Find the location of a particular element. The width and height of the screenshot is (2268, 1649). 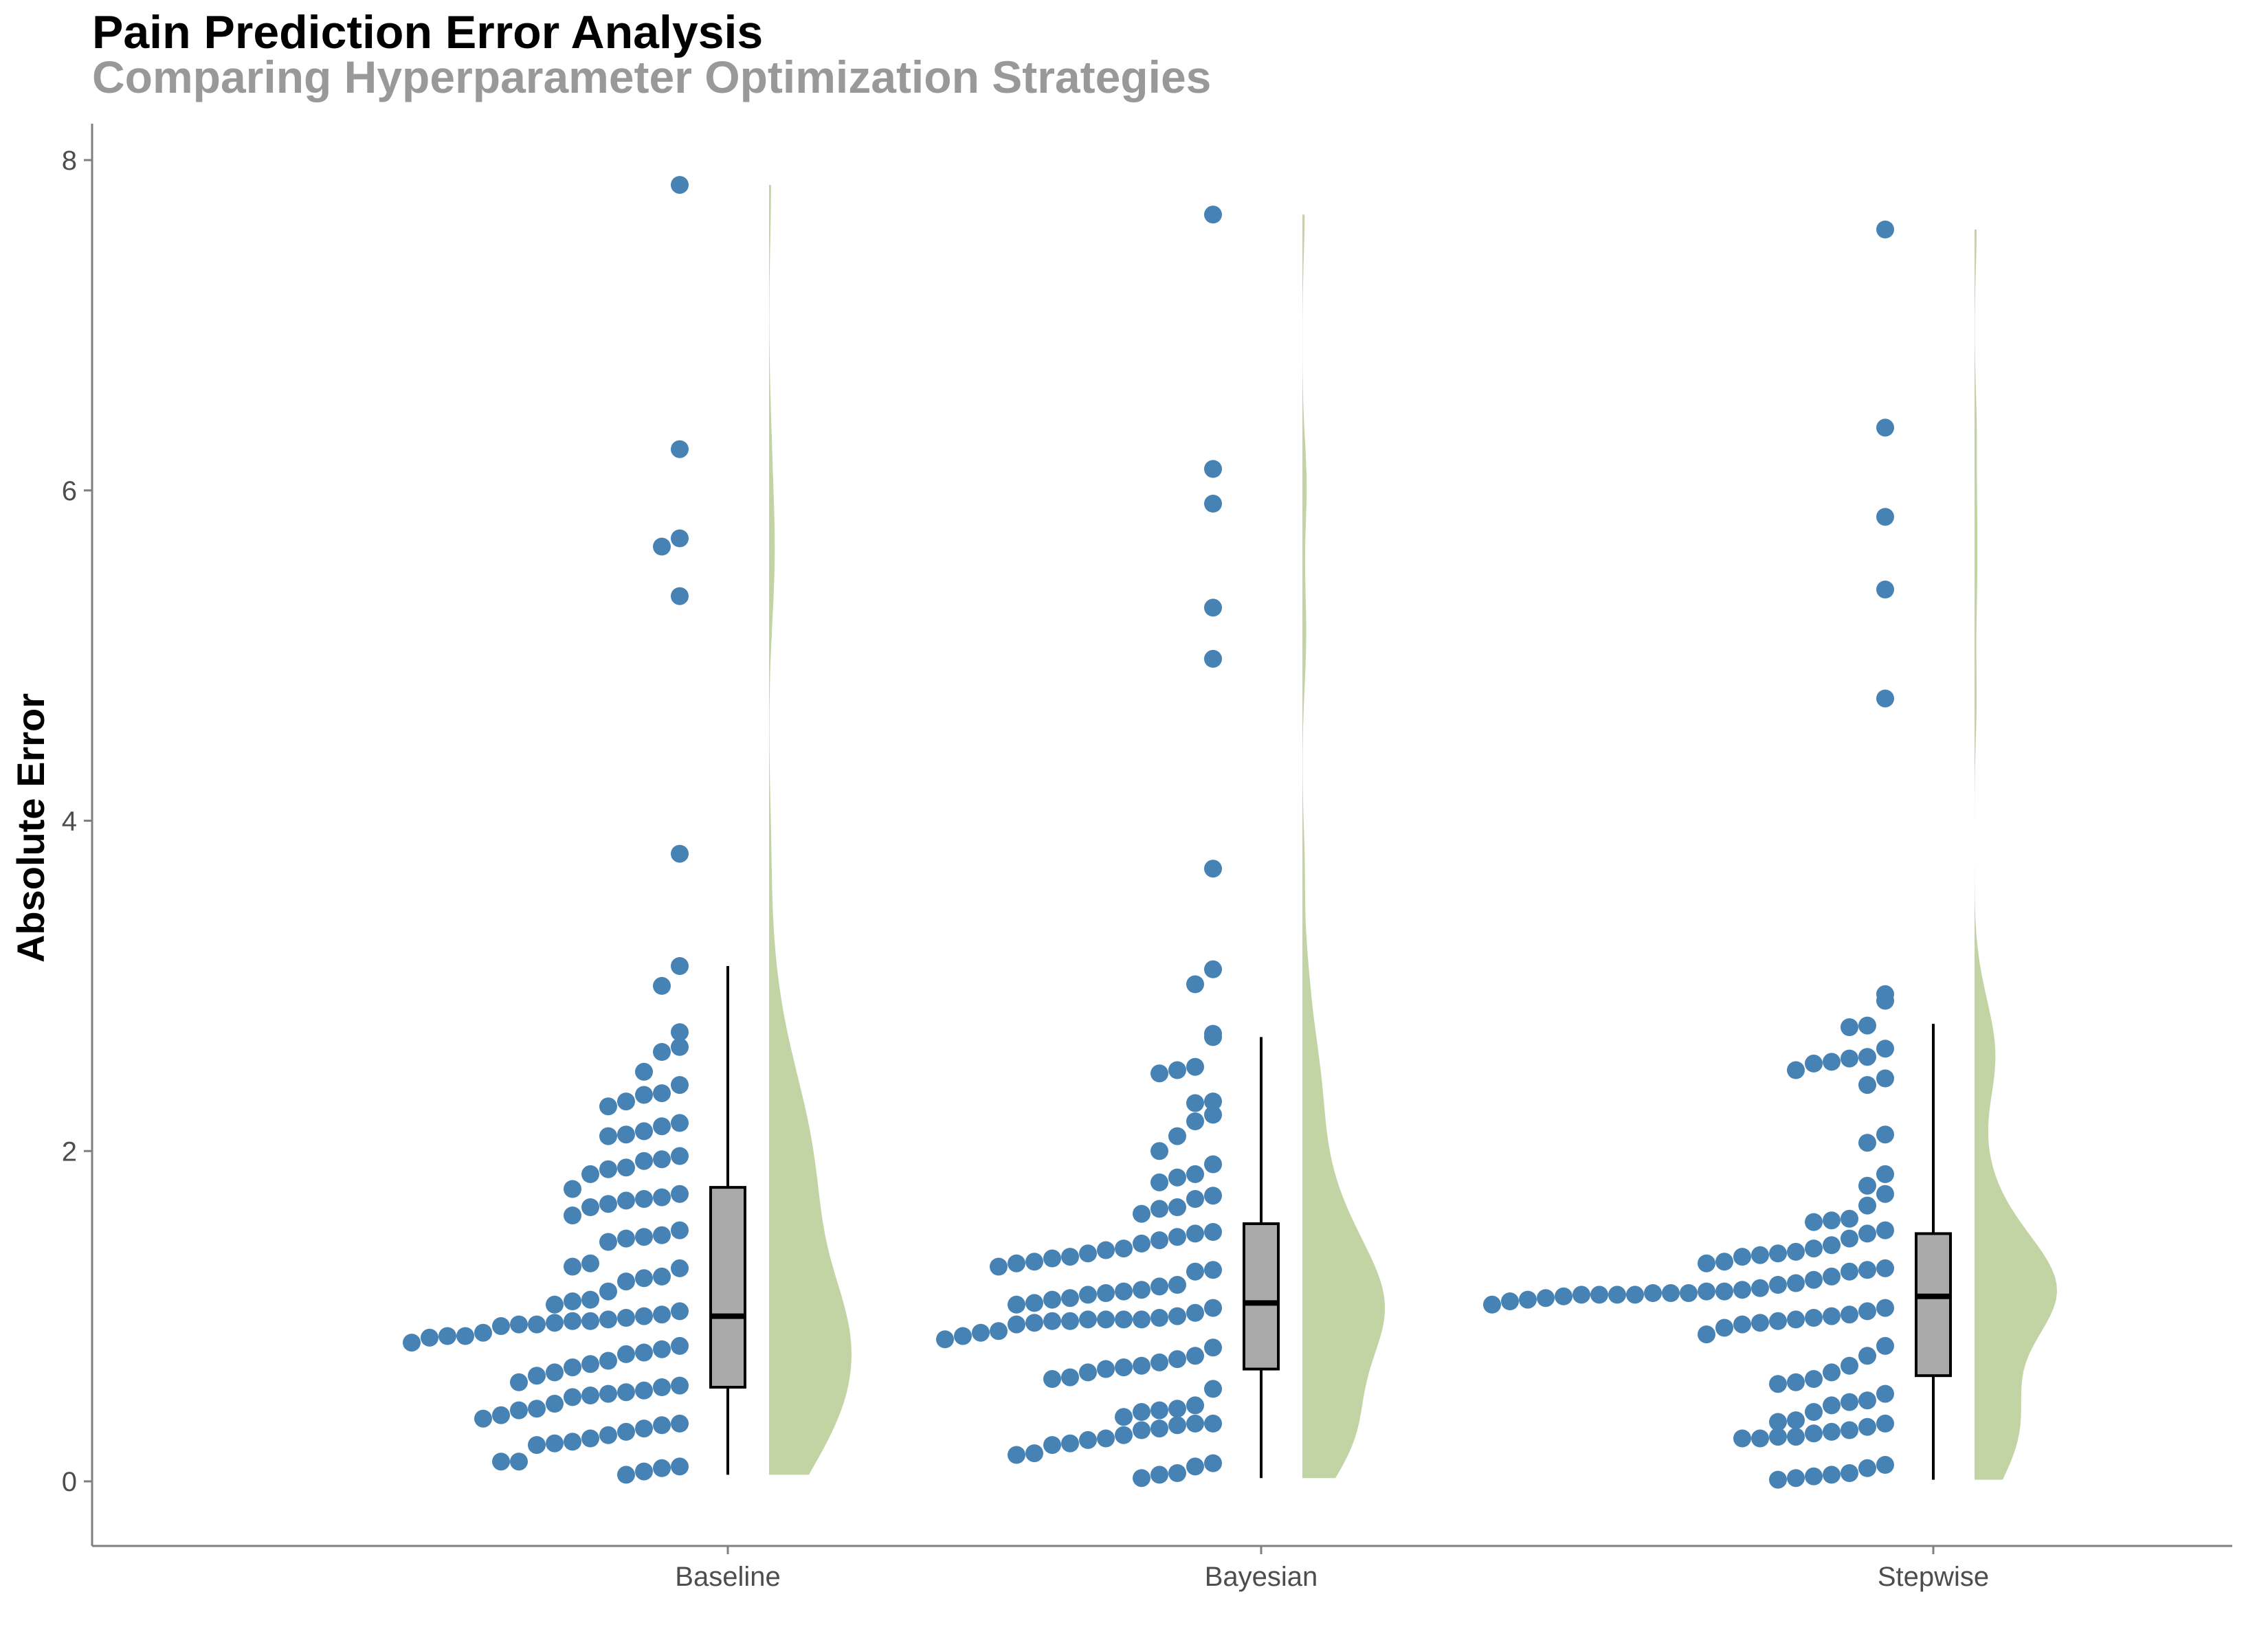

density-baseline is located at coordinates (810, 830).